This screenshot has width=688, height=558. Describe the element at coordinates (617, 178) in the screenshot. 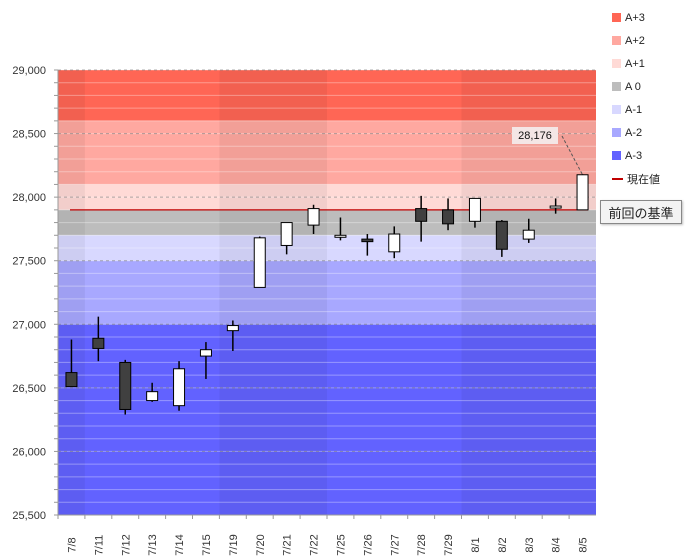

I see `legend-line-swatch` at that location.